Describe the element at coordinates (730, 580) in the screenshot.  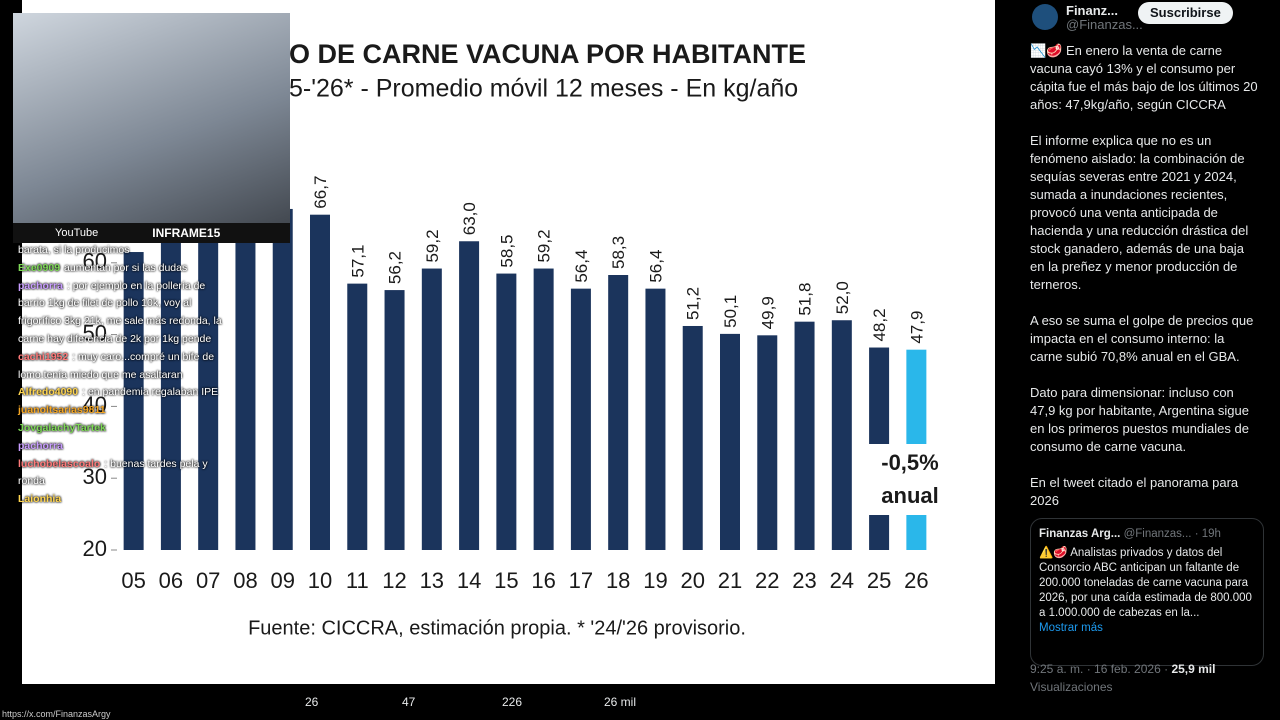
I see `x-tick-label: 21` at that location.